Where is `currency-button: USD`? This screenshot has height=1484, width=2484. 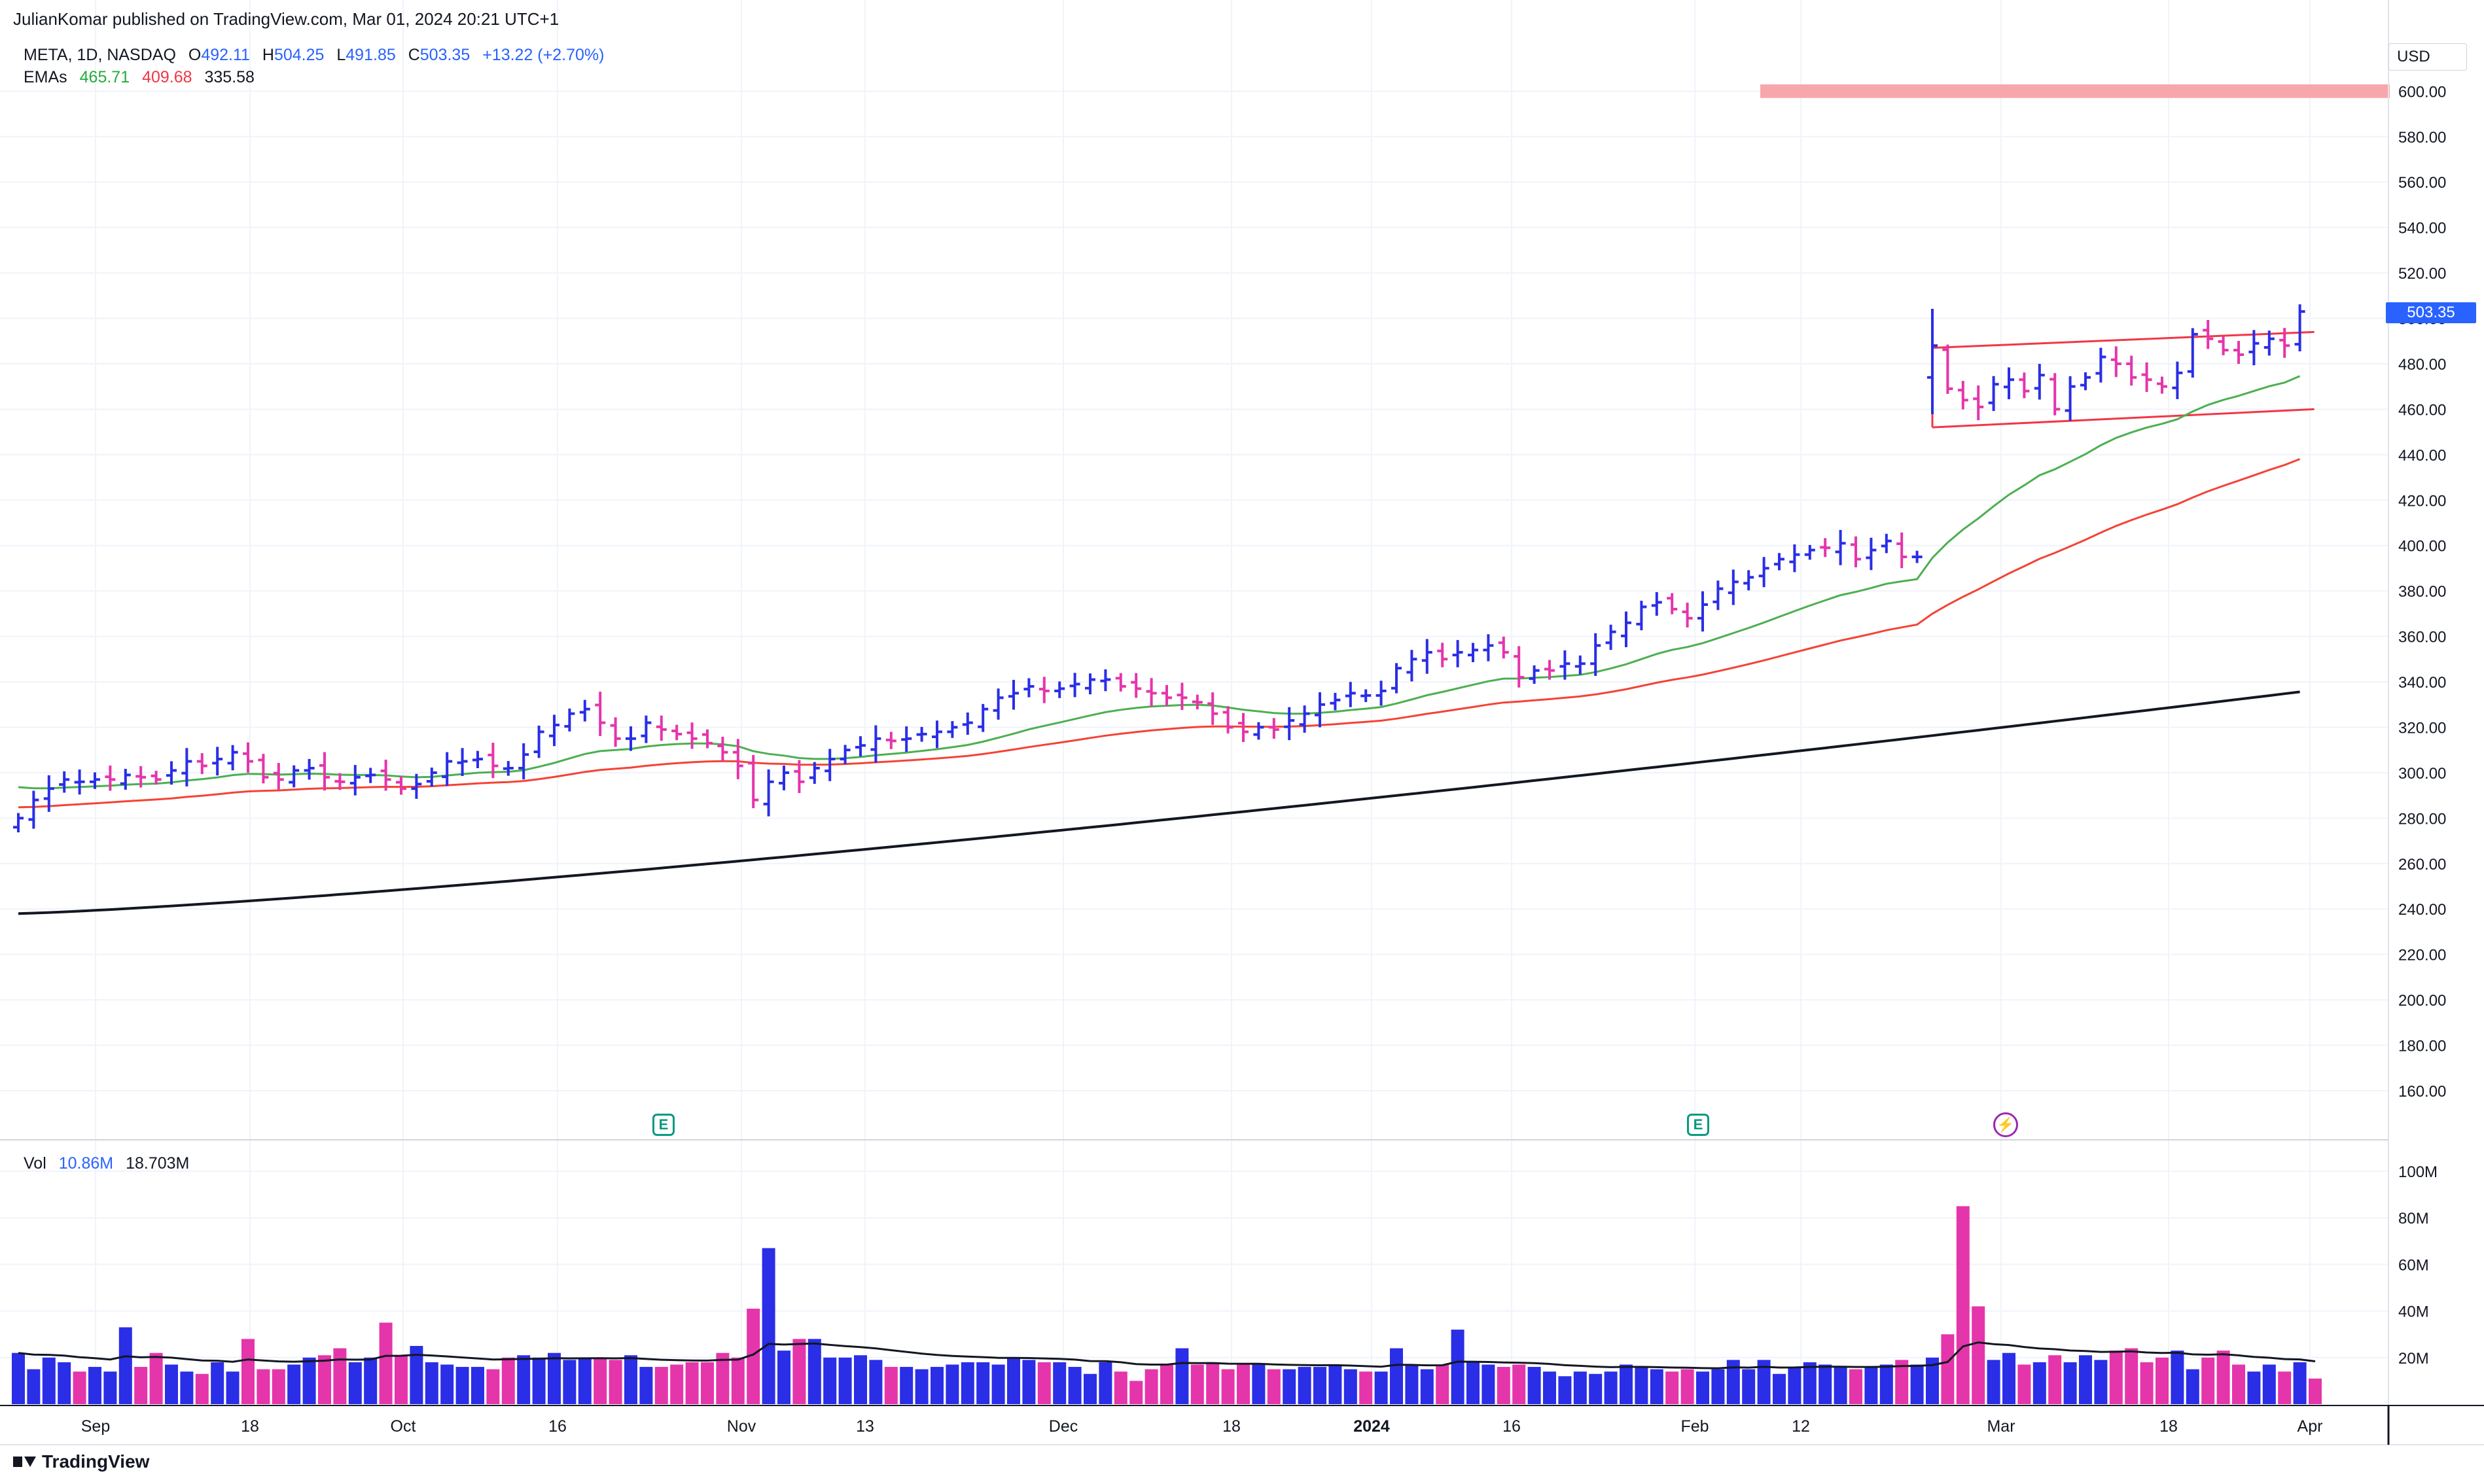
currency-button: USD is located at coordinates (2427, 57).